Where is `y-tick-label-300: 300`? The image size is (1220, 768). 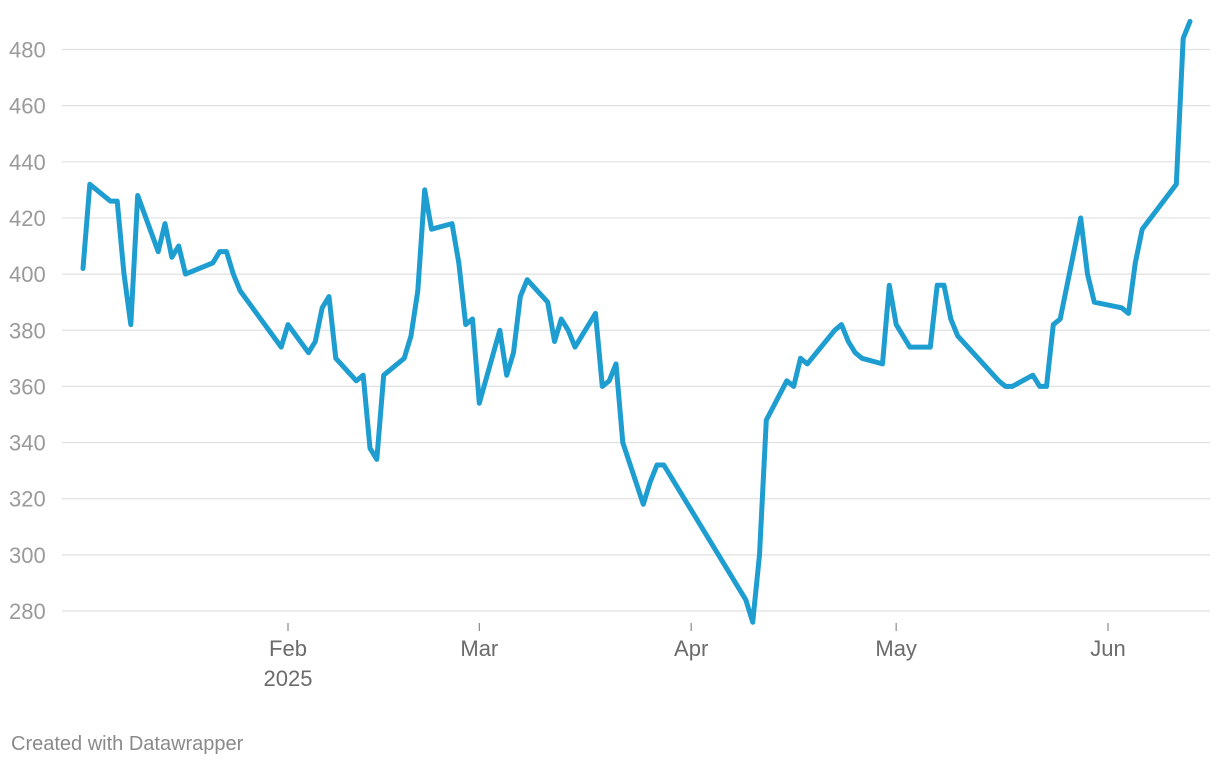
y-tick-label-300: 300 is located at coordinates (27, 555).